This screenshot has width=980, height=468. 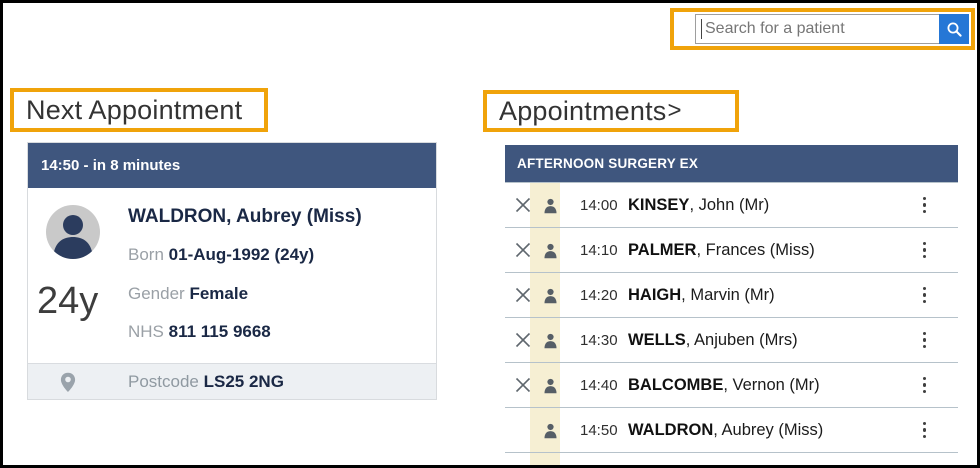 What do you see at coordinates (545, 324) in the screenshot?
I see `status-column-strip` at bounding box center [545, 324].